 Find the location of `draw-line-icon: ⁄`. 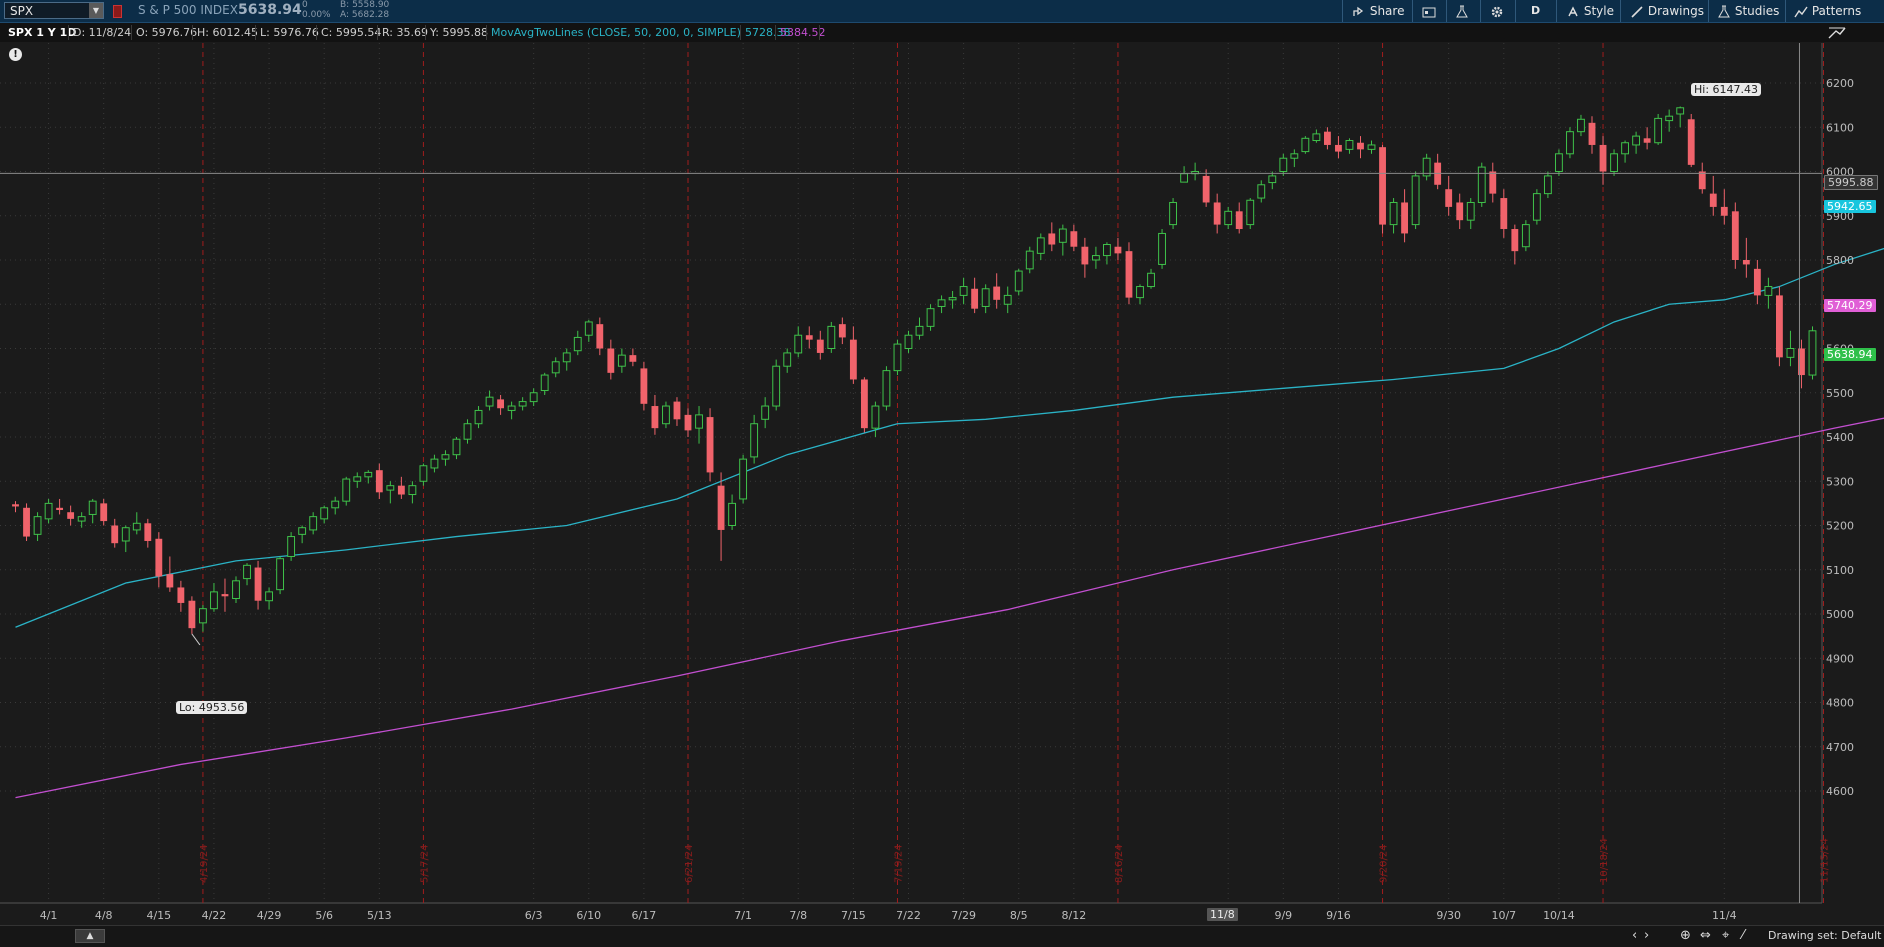

draw-line-icon: ⁄ is located at coordinates (1743, 935).